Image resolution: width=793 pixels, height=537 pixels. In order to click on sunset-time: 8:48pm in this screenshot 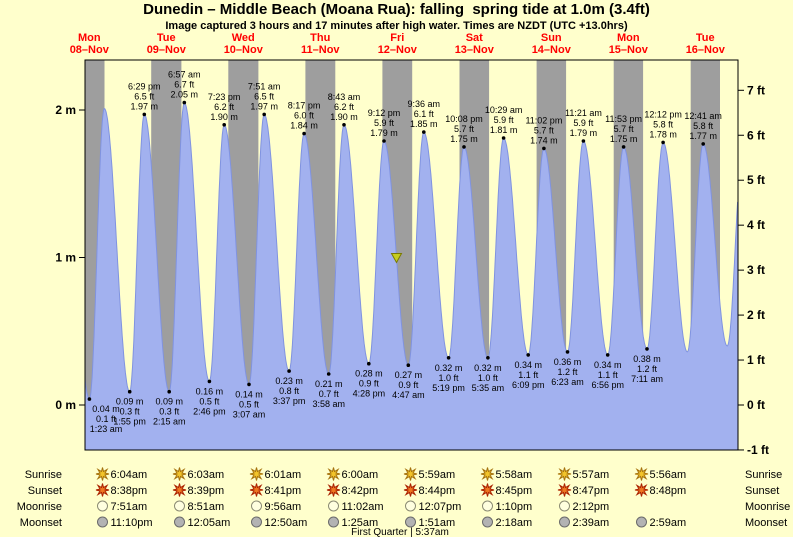, I will do `click(668, 491)`.